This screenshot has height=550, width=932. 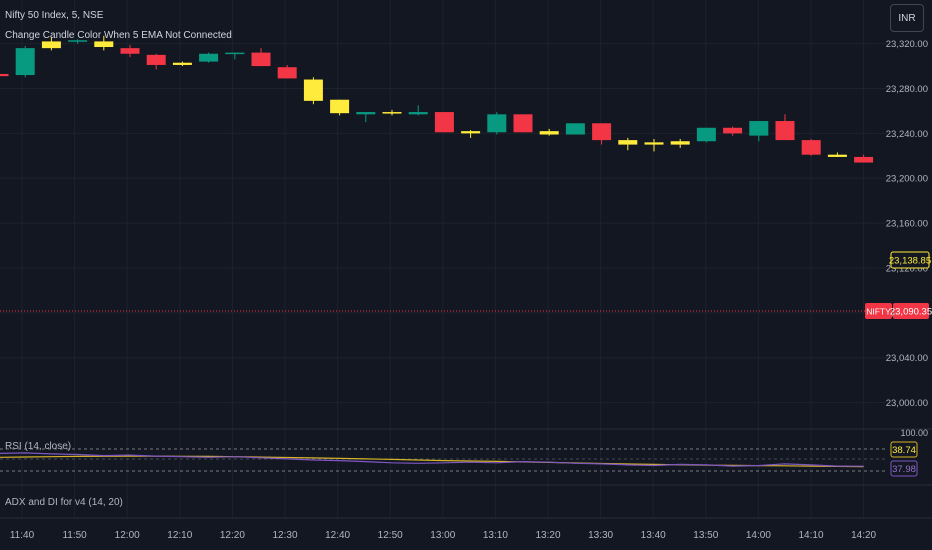 I want to click on symbol-price-line: NIFTY 23,090.35, so click(x=466, y=311).